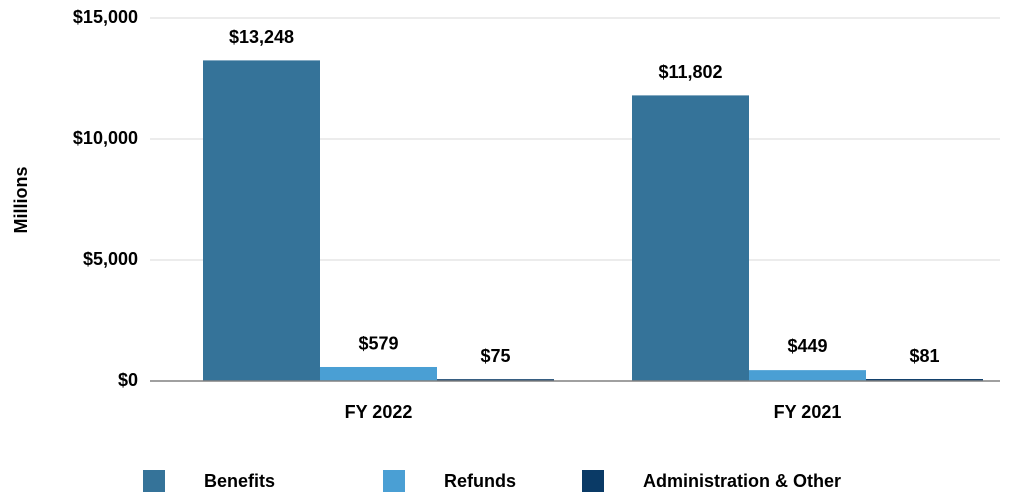 Image resolution: width=1016 pixels, height=496 pixels. I want to click on y-axis-label: Millions, so click(21, 200).